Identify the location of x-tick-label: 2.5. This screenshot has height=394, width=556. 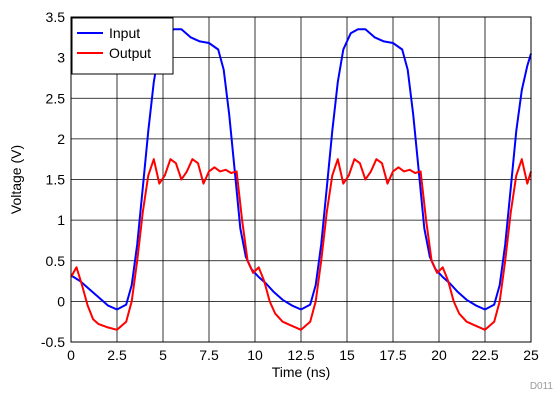
(117, 355).